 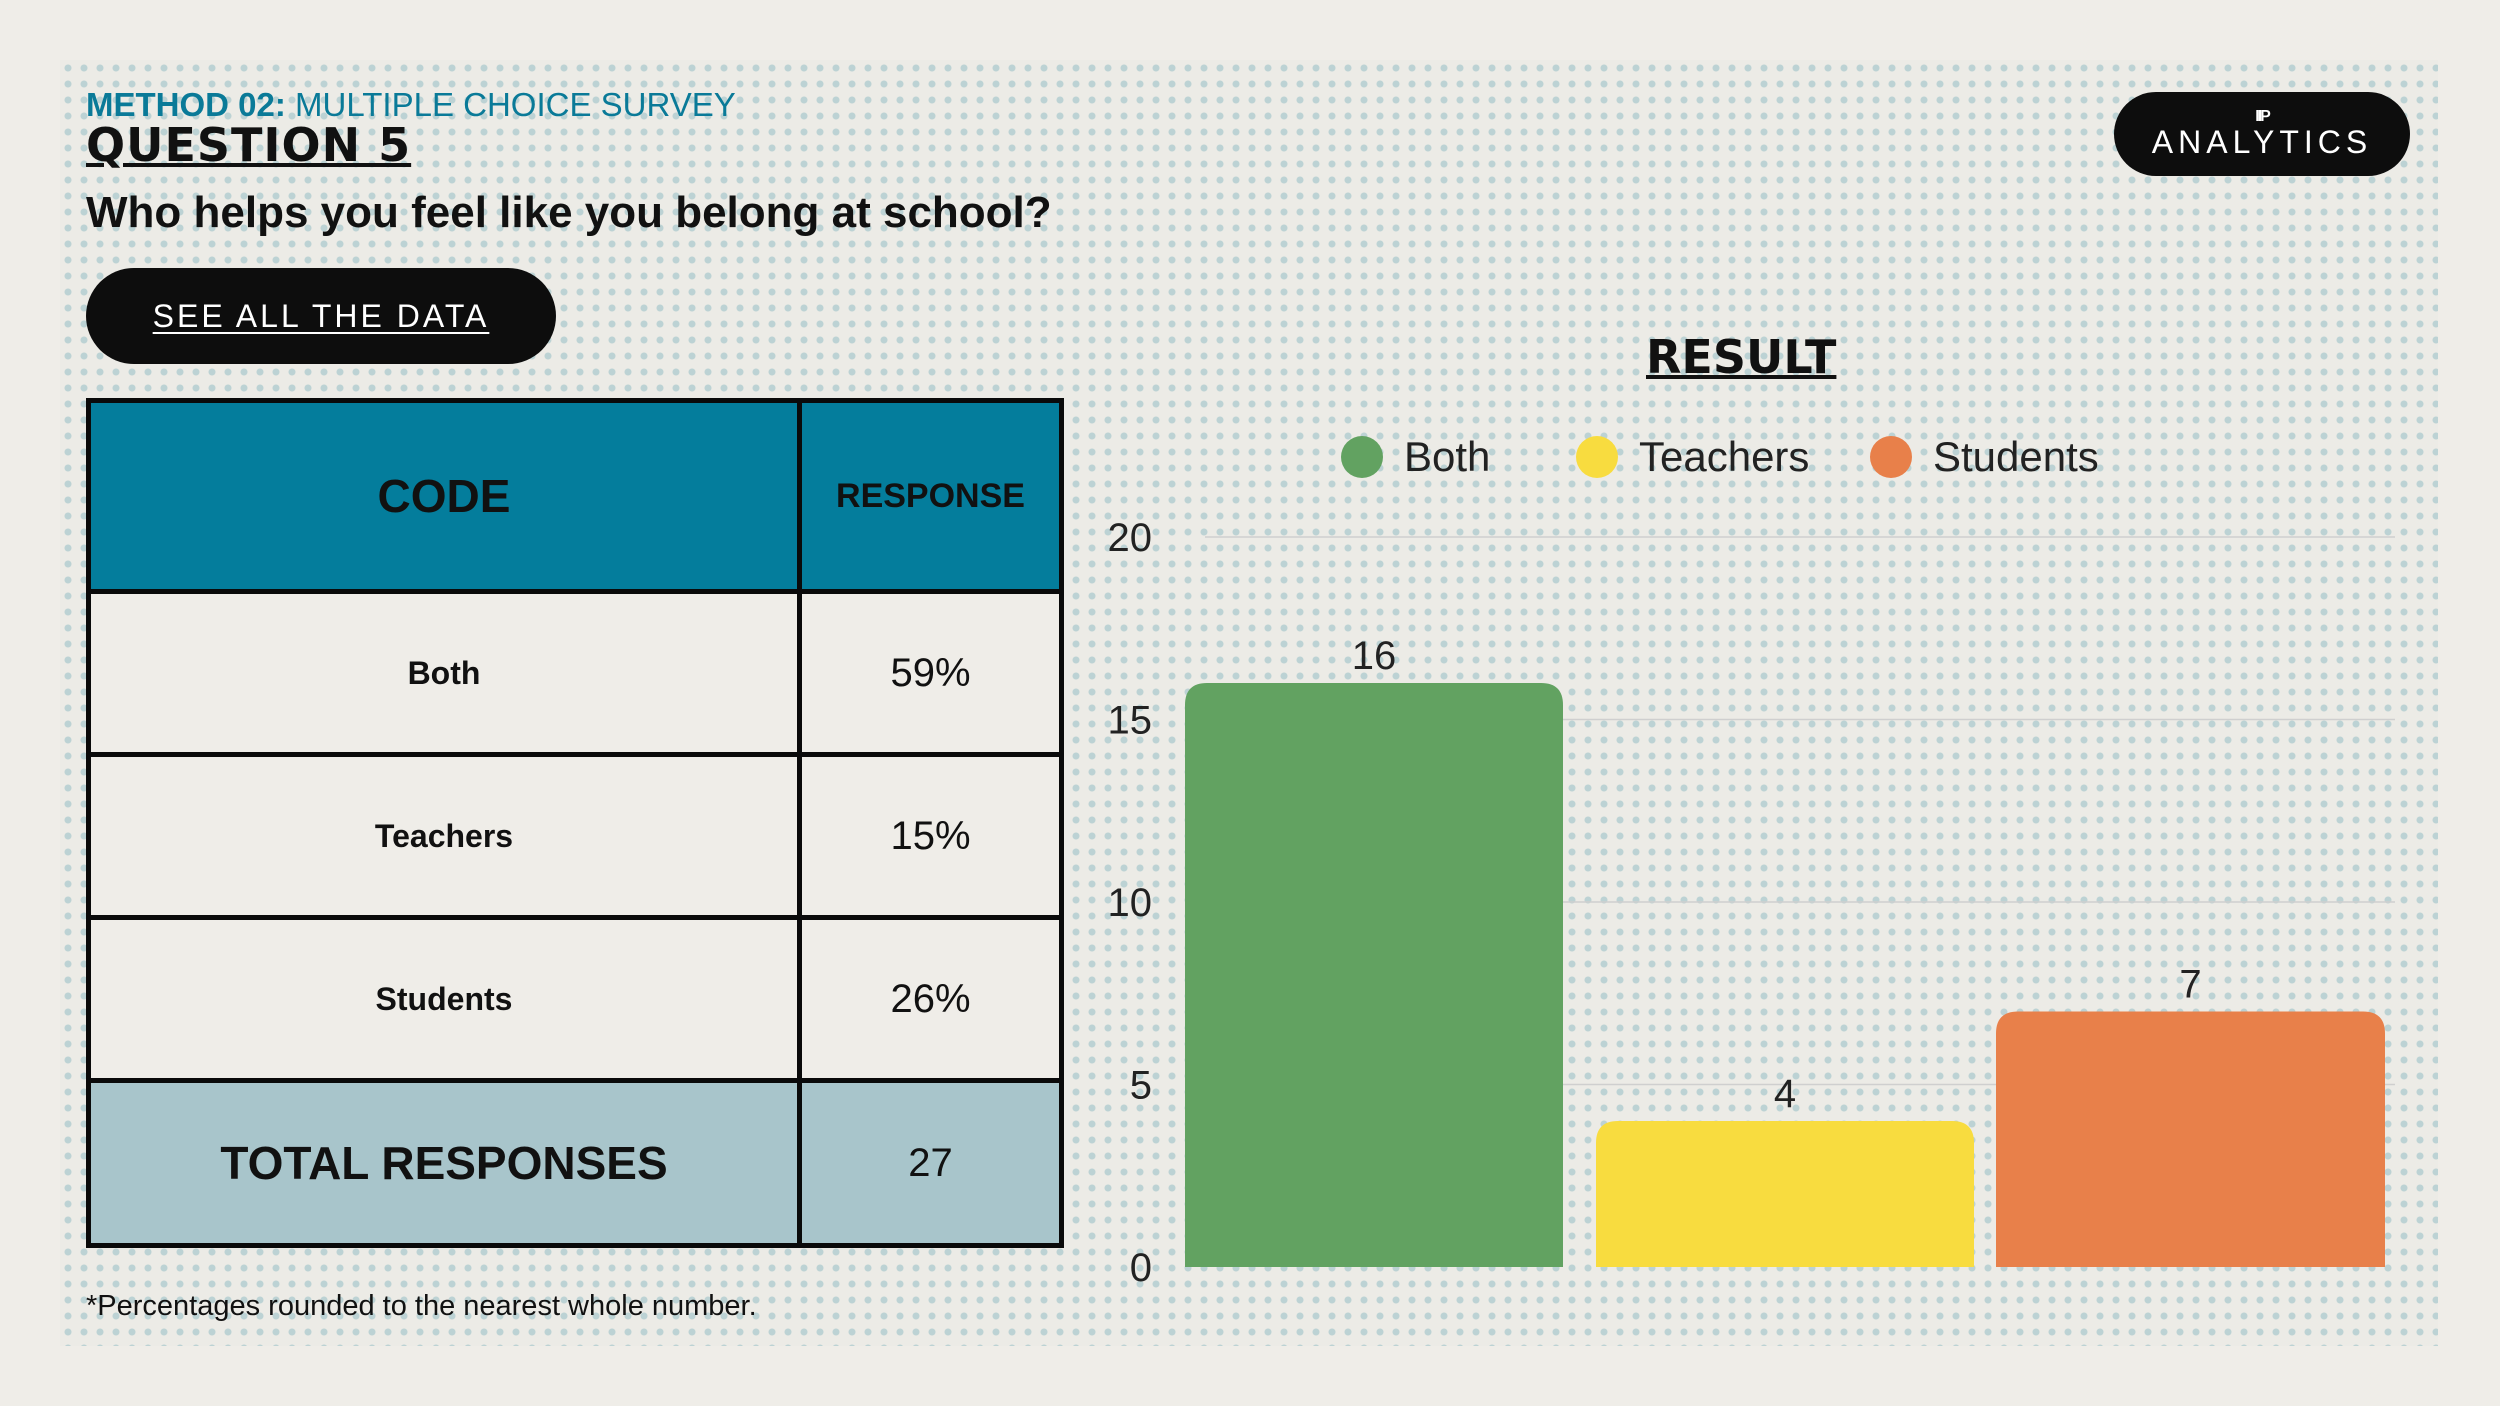 I want to click on legend-swatch-both, so click(x=1362, y=457).